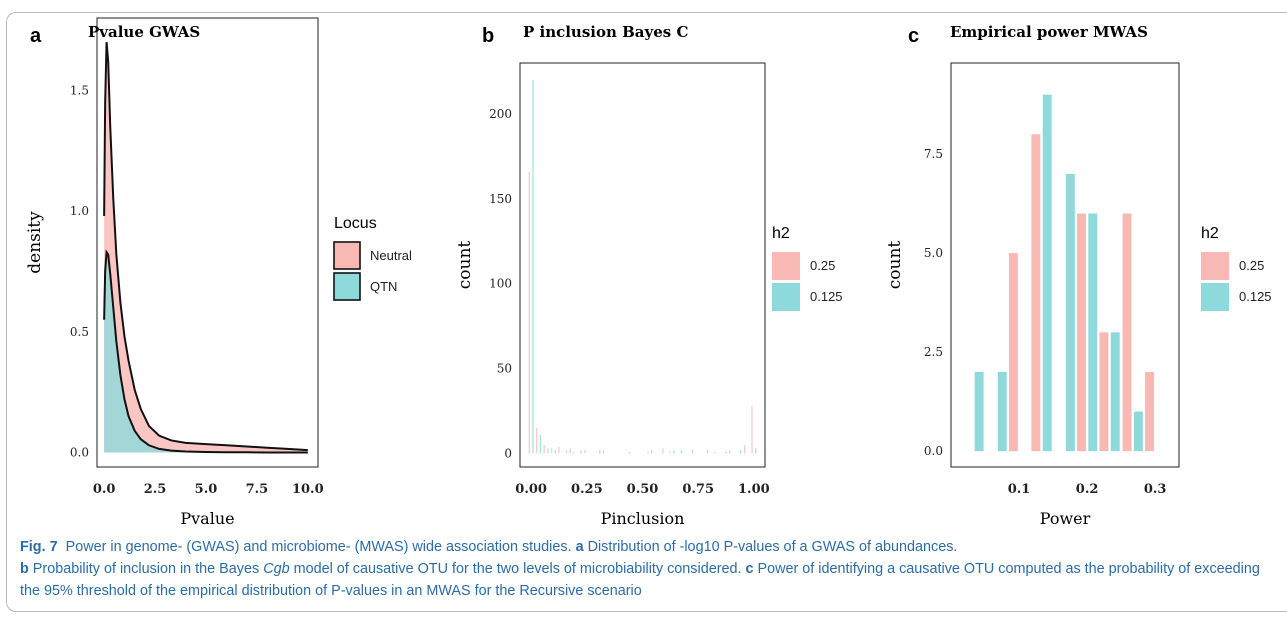  Describe the element at coordinates (508, 453) in the screenshot. I see `ytick-label-b-0: 0` at that location.